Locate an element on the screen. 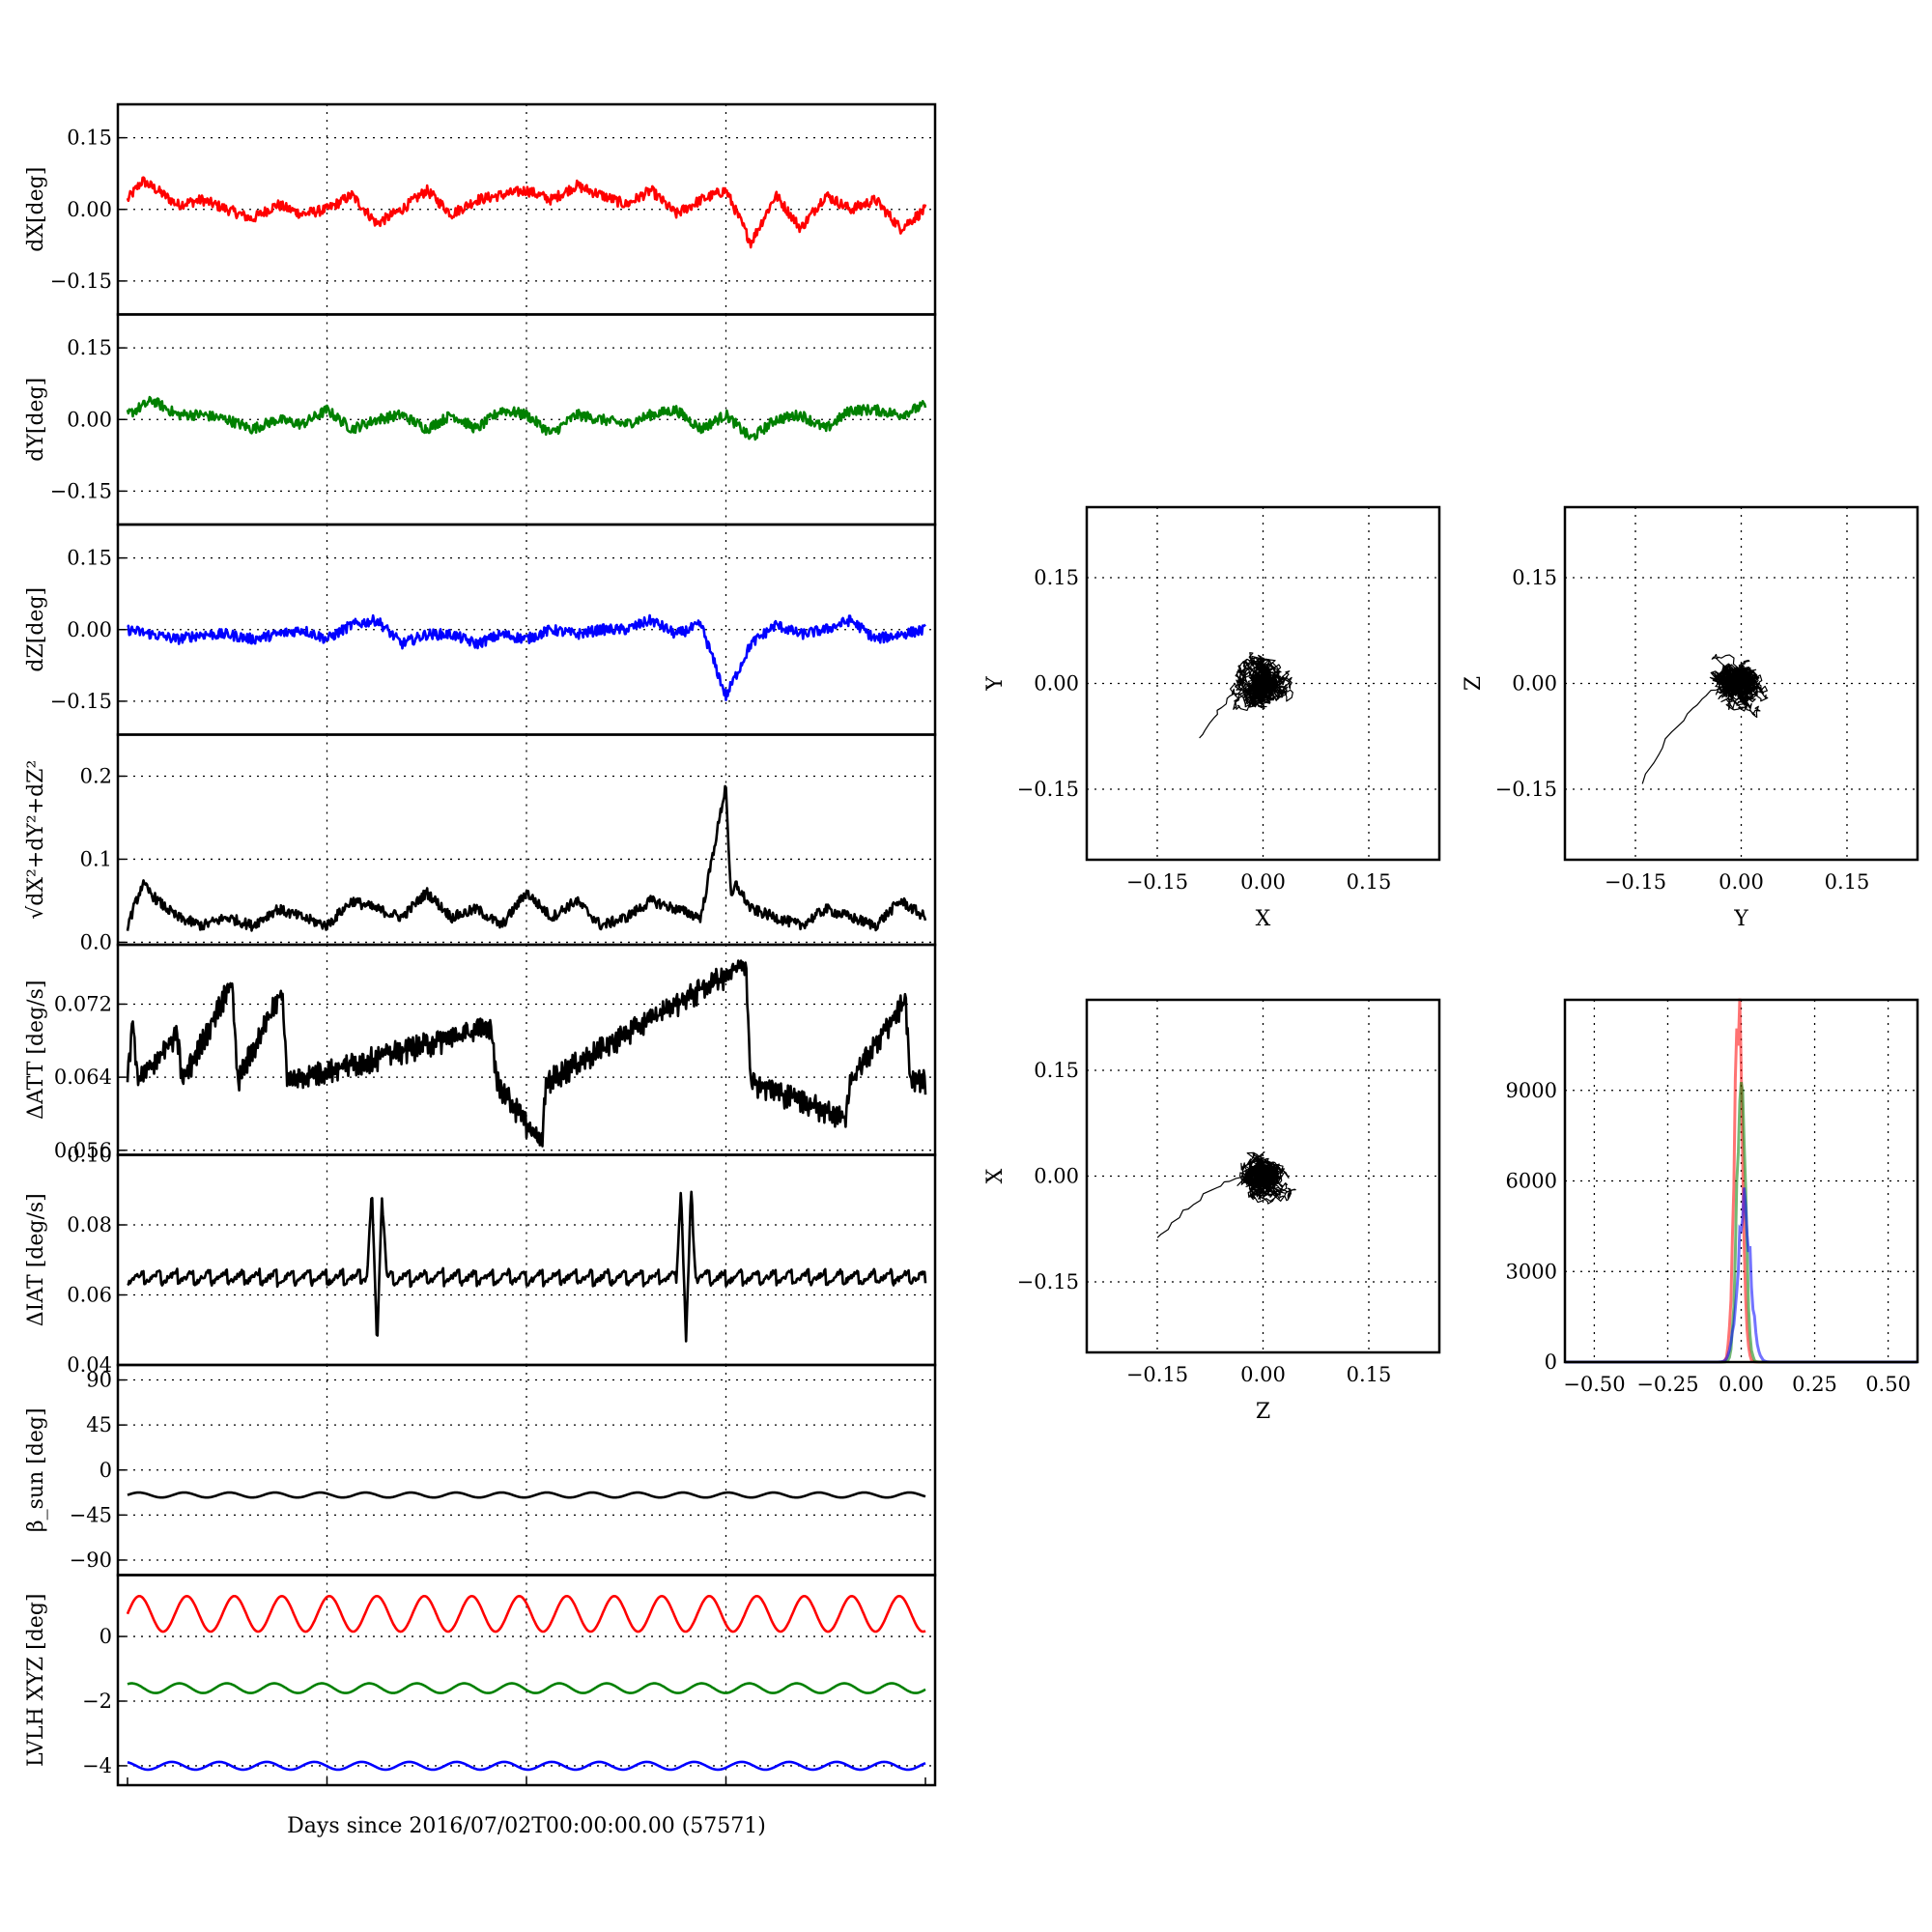  scatter-ZX: −0.15 −0.15 0.00 0.00 0.15 0.15 Z X is located at coordinates (1212, 1211).